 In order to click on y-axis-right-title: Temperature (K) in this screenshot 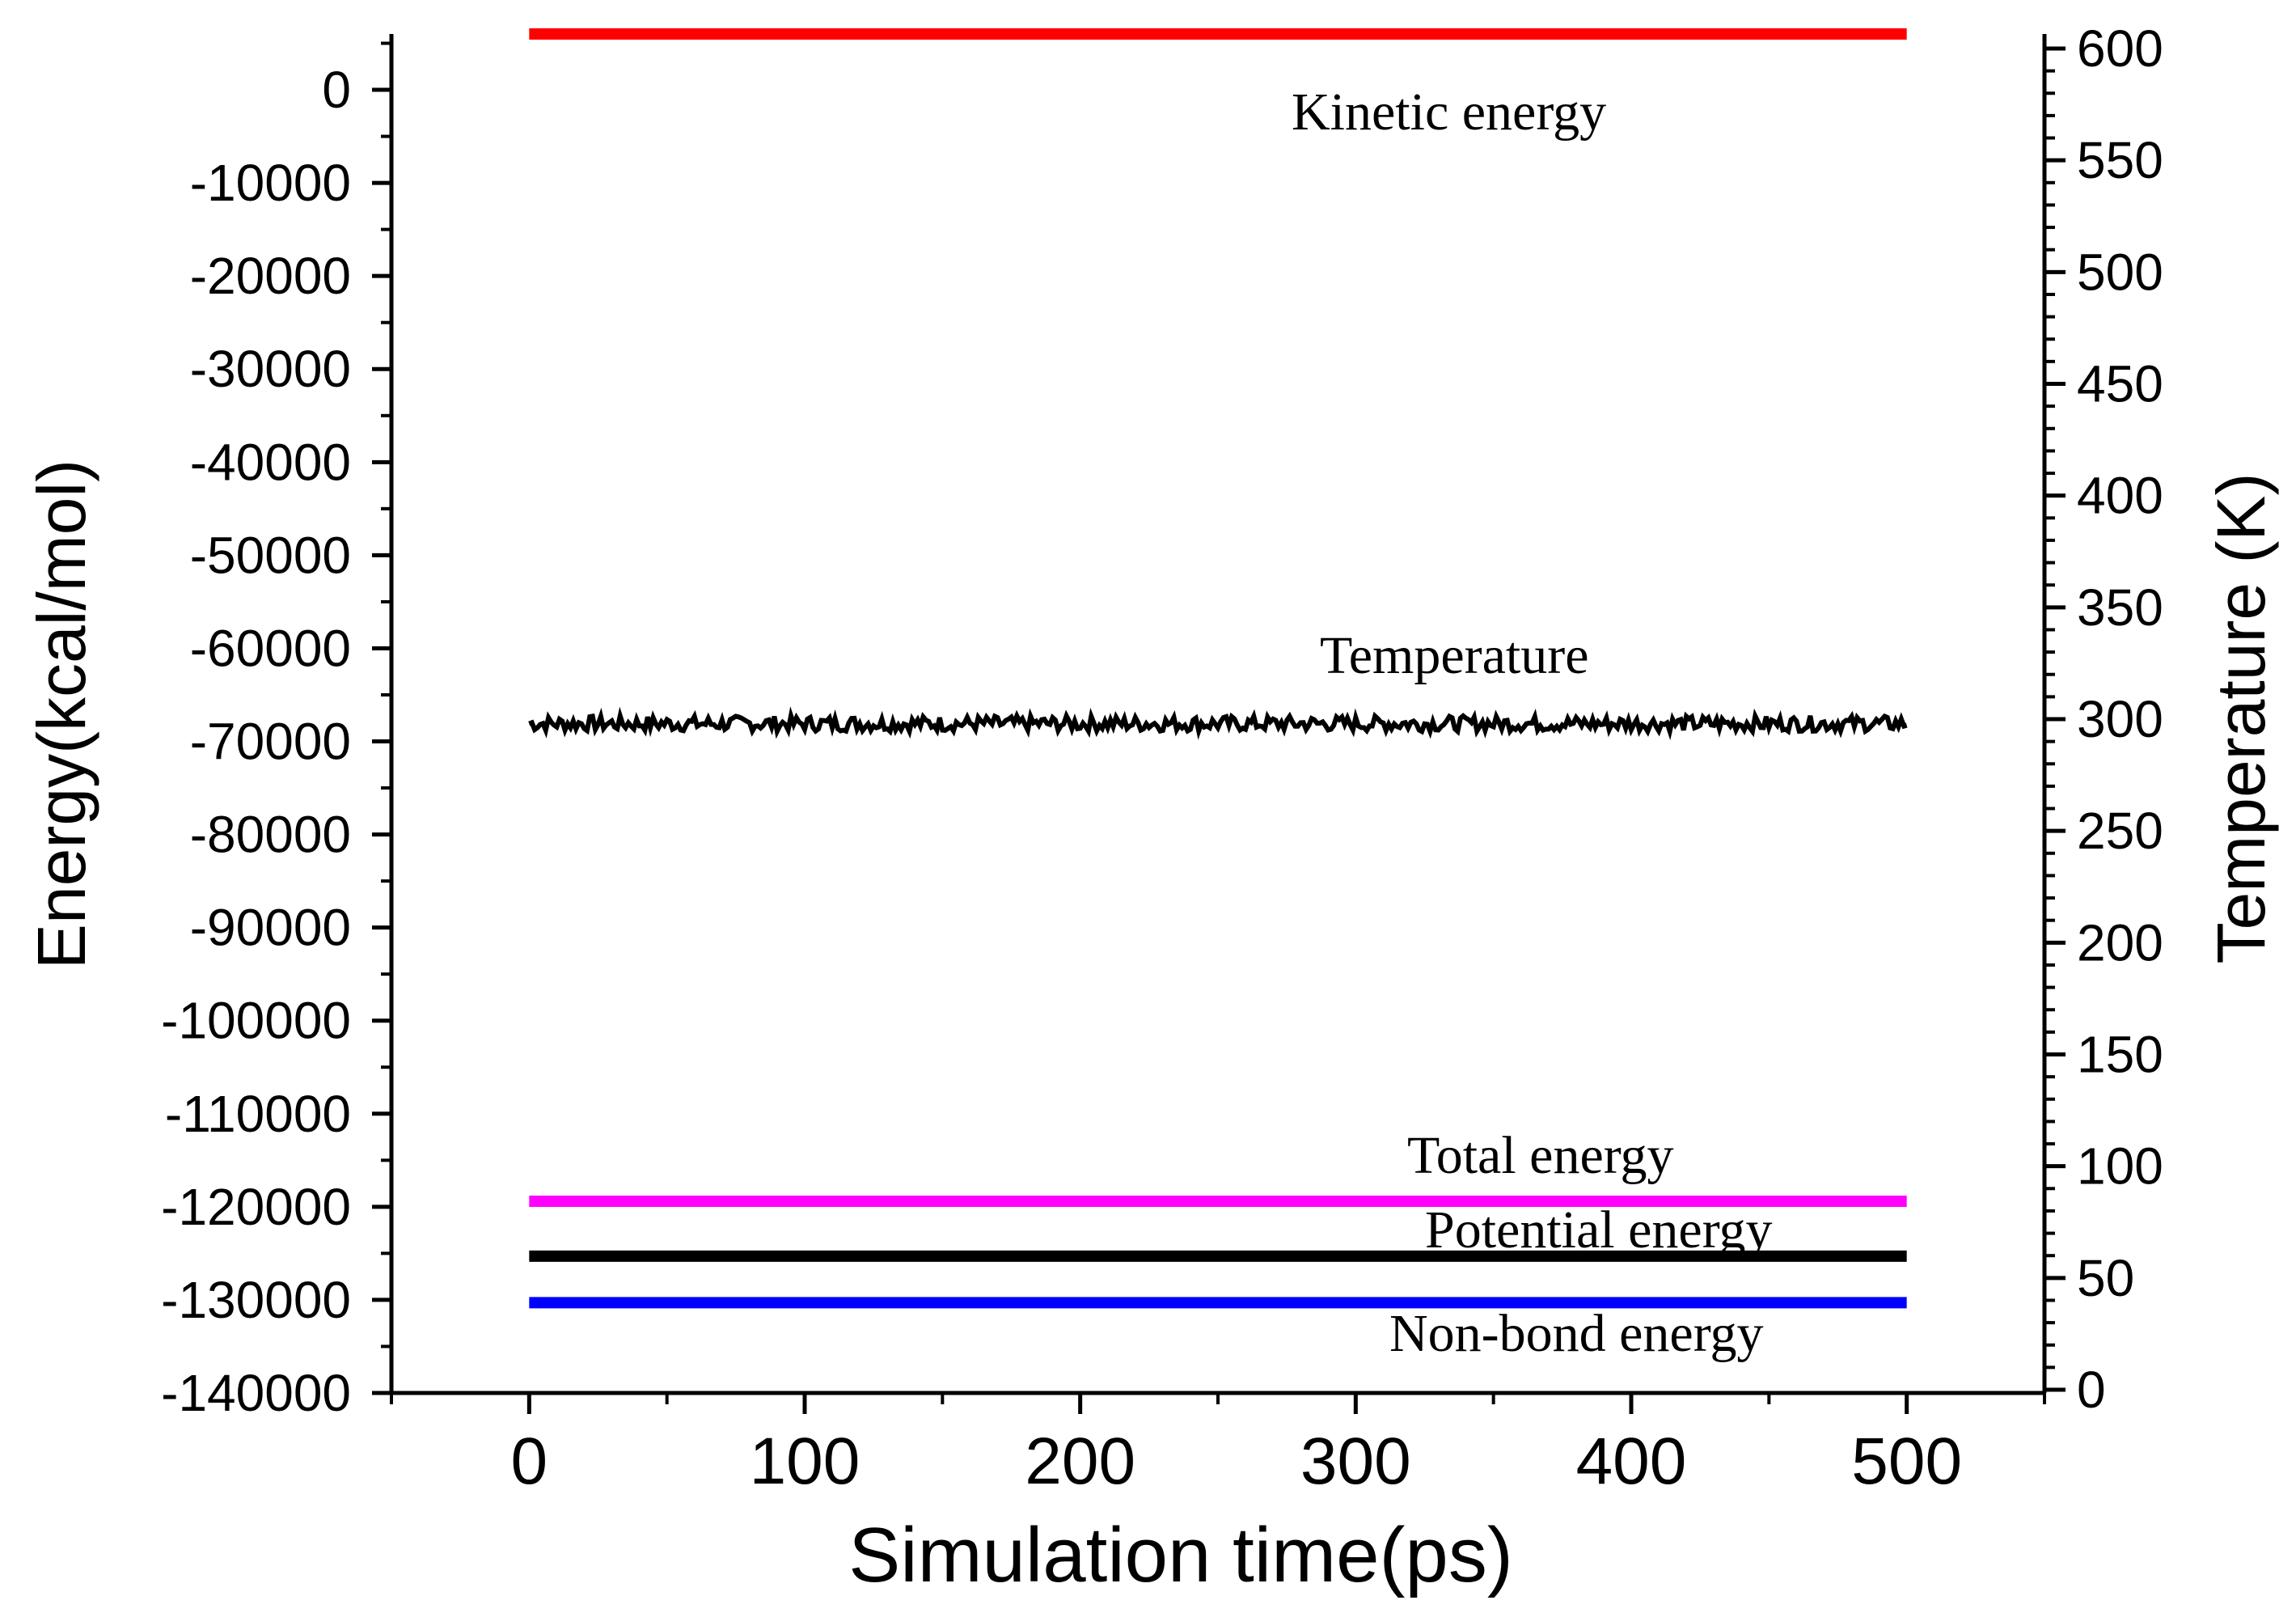, I will do `click(2241, 718)`.